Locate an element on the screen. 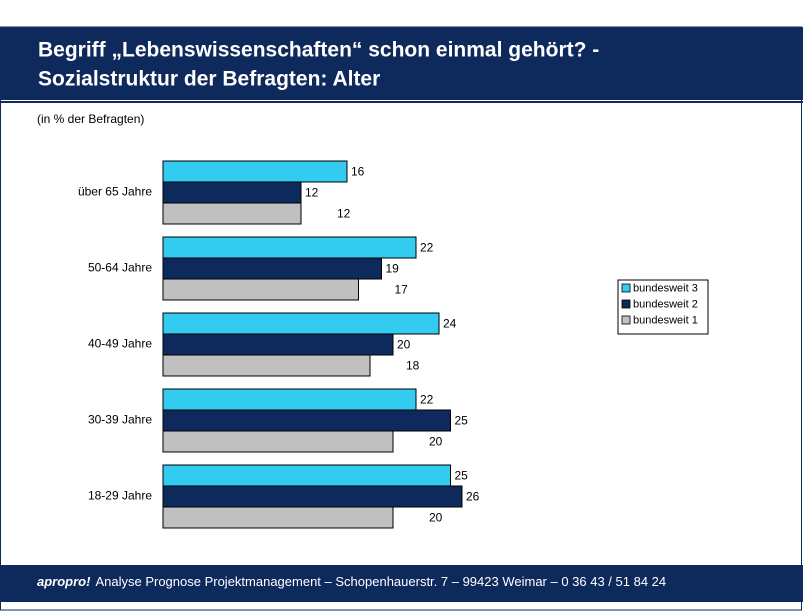 This screenshot has height=611, width=803. data-label: 16 is located at coordinates (358, 172).